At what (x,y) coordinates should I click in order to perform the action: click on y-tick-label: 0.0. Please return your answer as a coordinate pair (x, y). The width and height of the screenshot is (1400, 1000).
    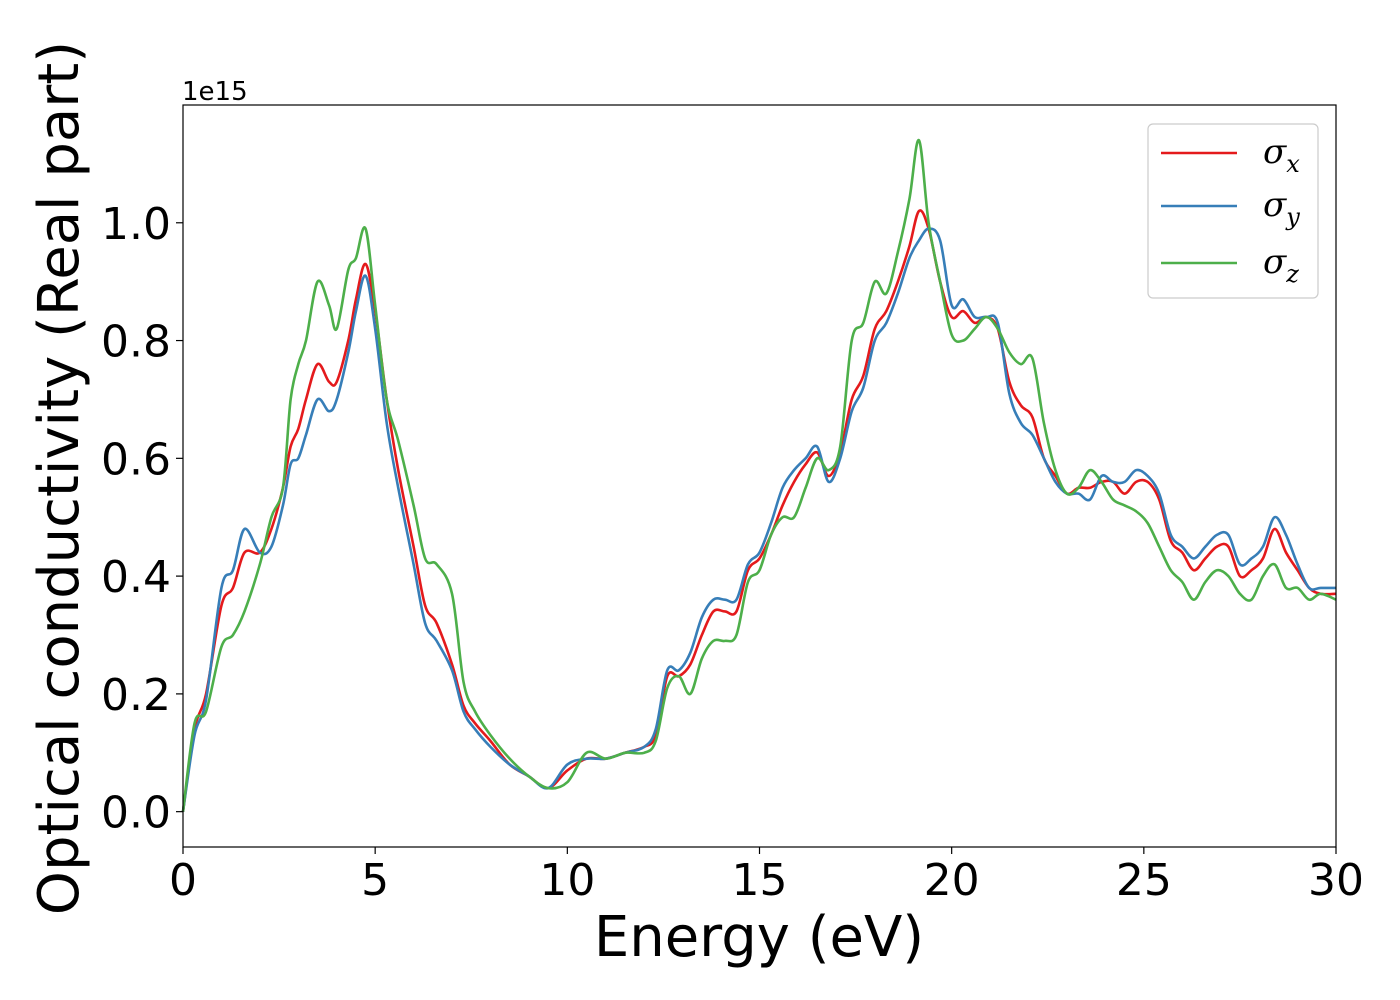
    Looking at the image, I should click on (136, 813).